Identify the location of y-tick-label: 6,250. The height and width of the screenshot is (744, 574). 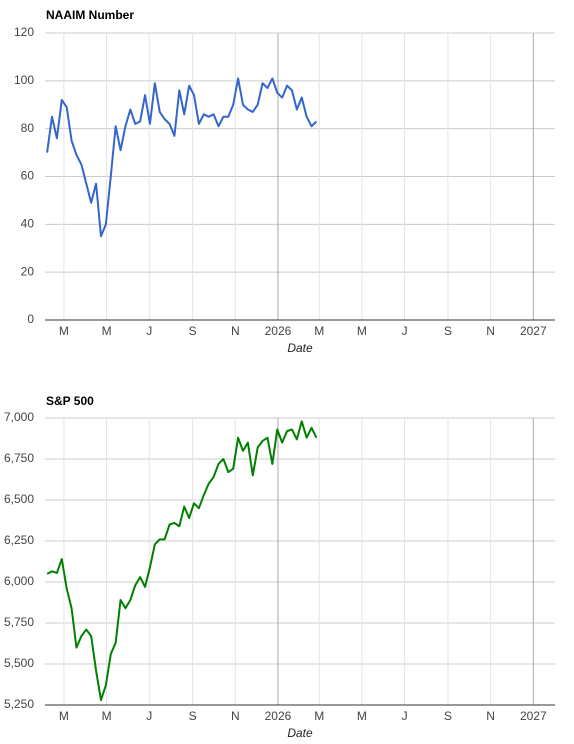
(19, 540).